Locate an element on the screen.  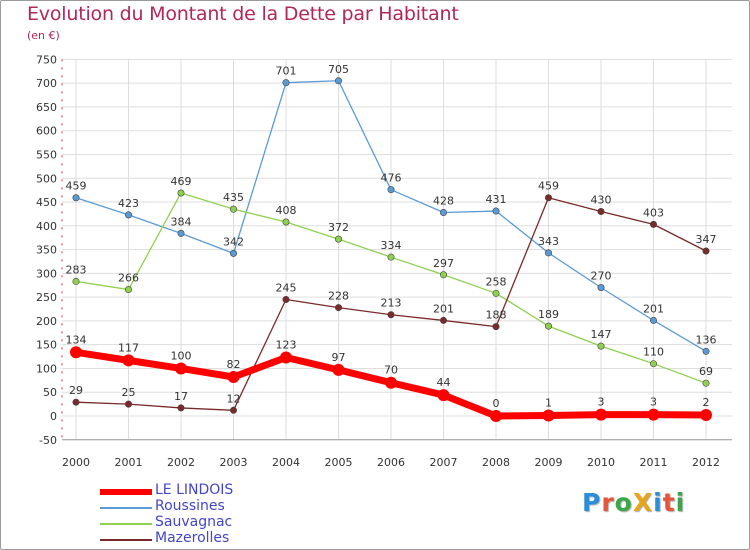
x-tick-label: 2001 is located at coordinates (129, 462).